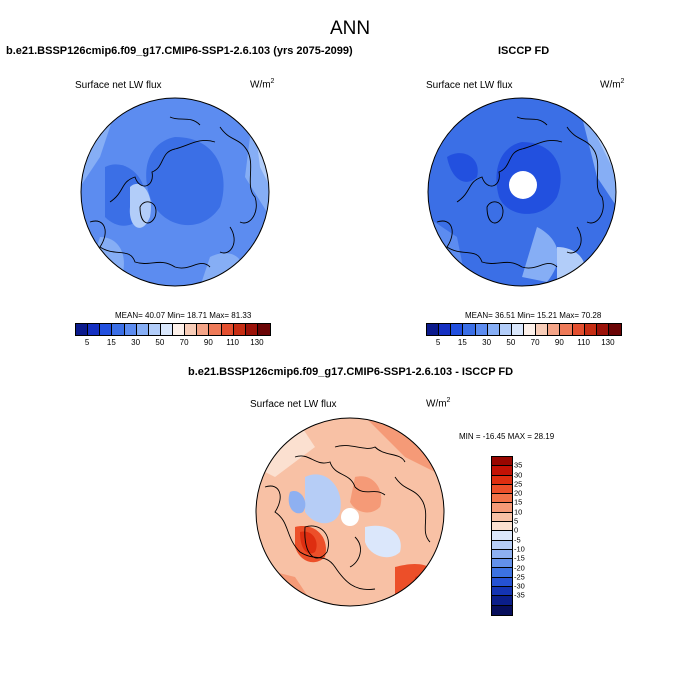  Describe the element at coordinates (208, 342) in the screenshot. I see `panel-1-colorbar-tick-label: 90` at that location.